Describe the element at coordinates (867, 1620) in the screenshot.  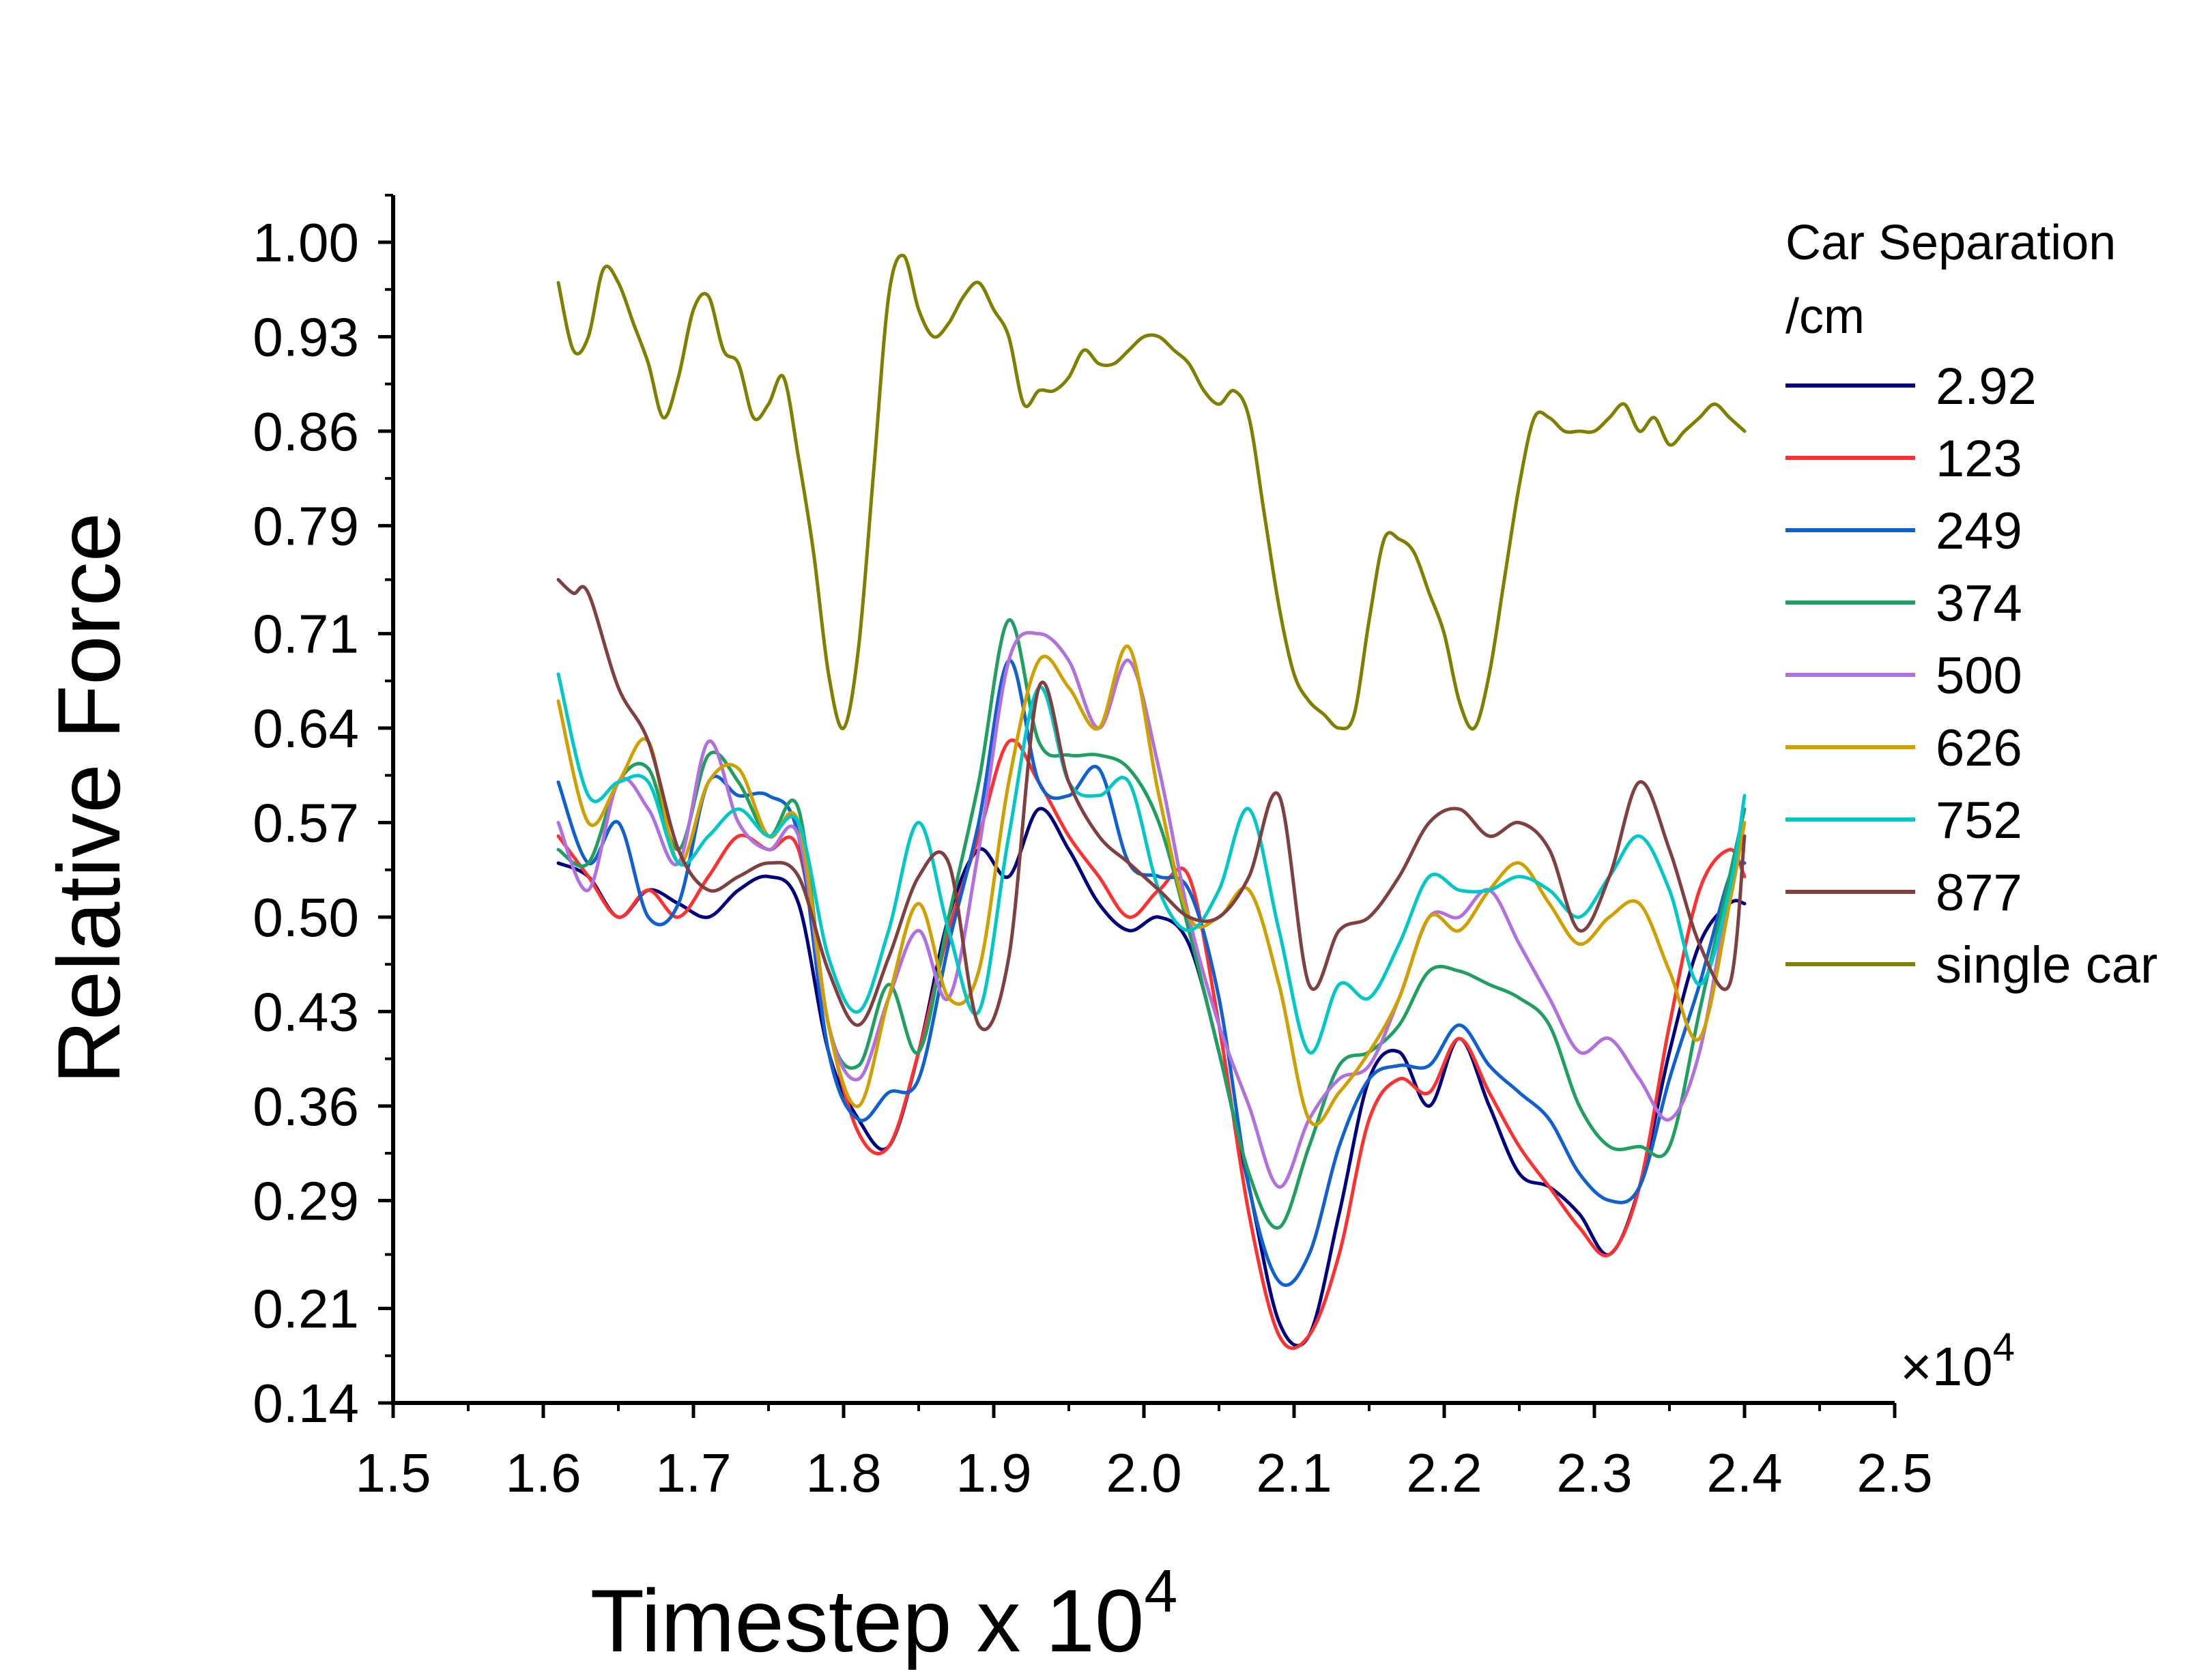
I see `x-axis-title-text: Timestep x 10` at that location.